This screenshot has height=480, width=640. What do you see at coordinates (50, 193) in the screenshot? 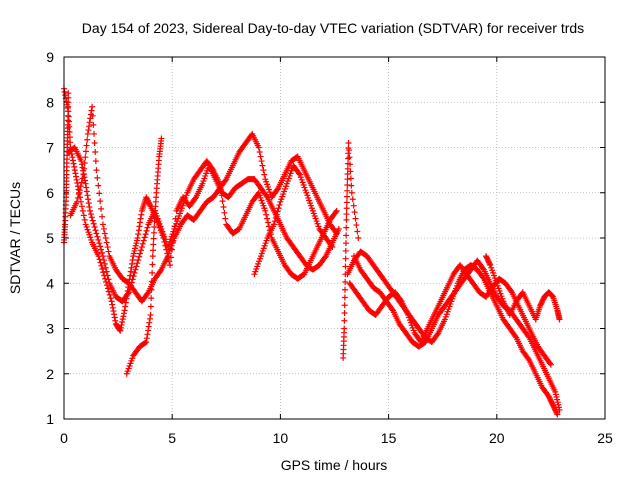
I see `y-tick-label: 6` at bounding box center [50, 193].